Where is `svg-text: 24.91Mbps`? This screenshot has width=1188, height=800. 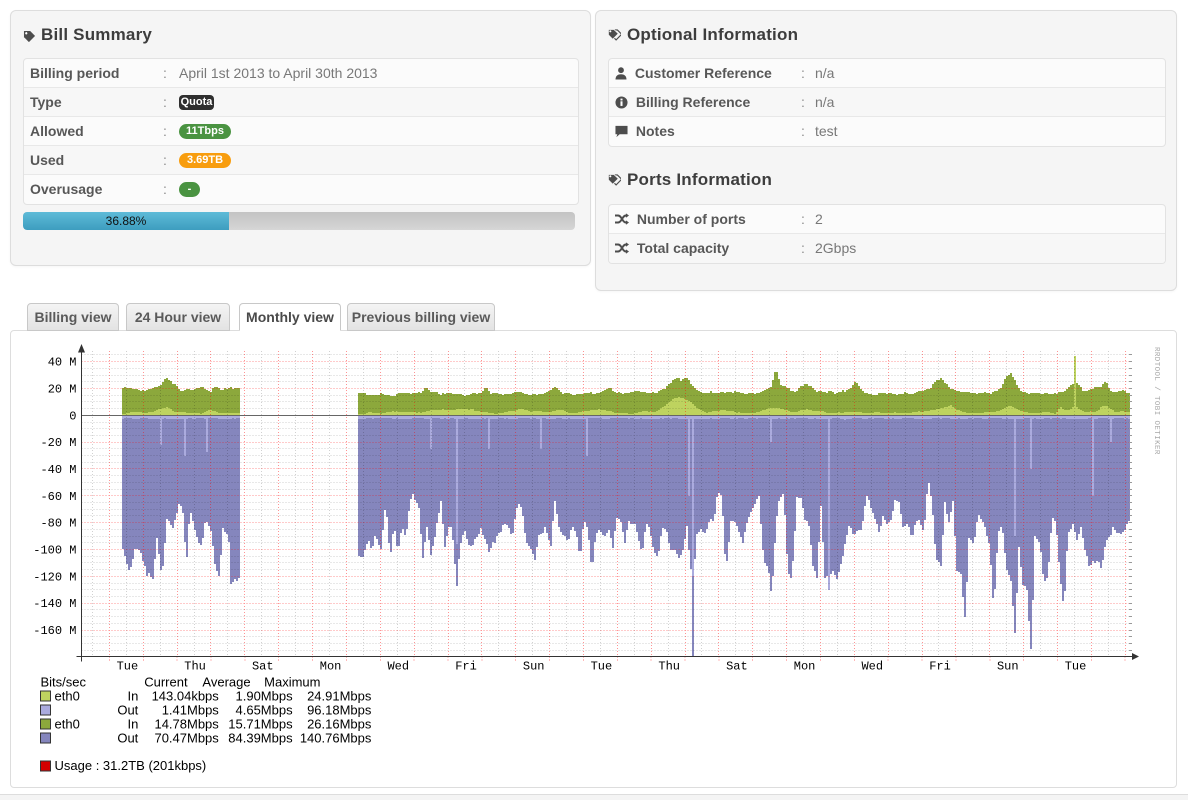 svg-text: 24.91Mbps is located at coordinates (339, 696).